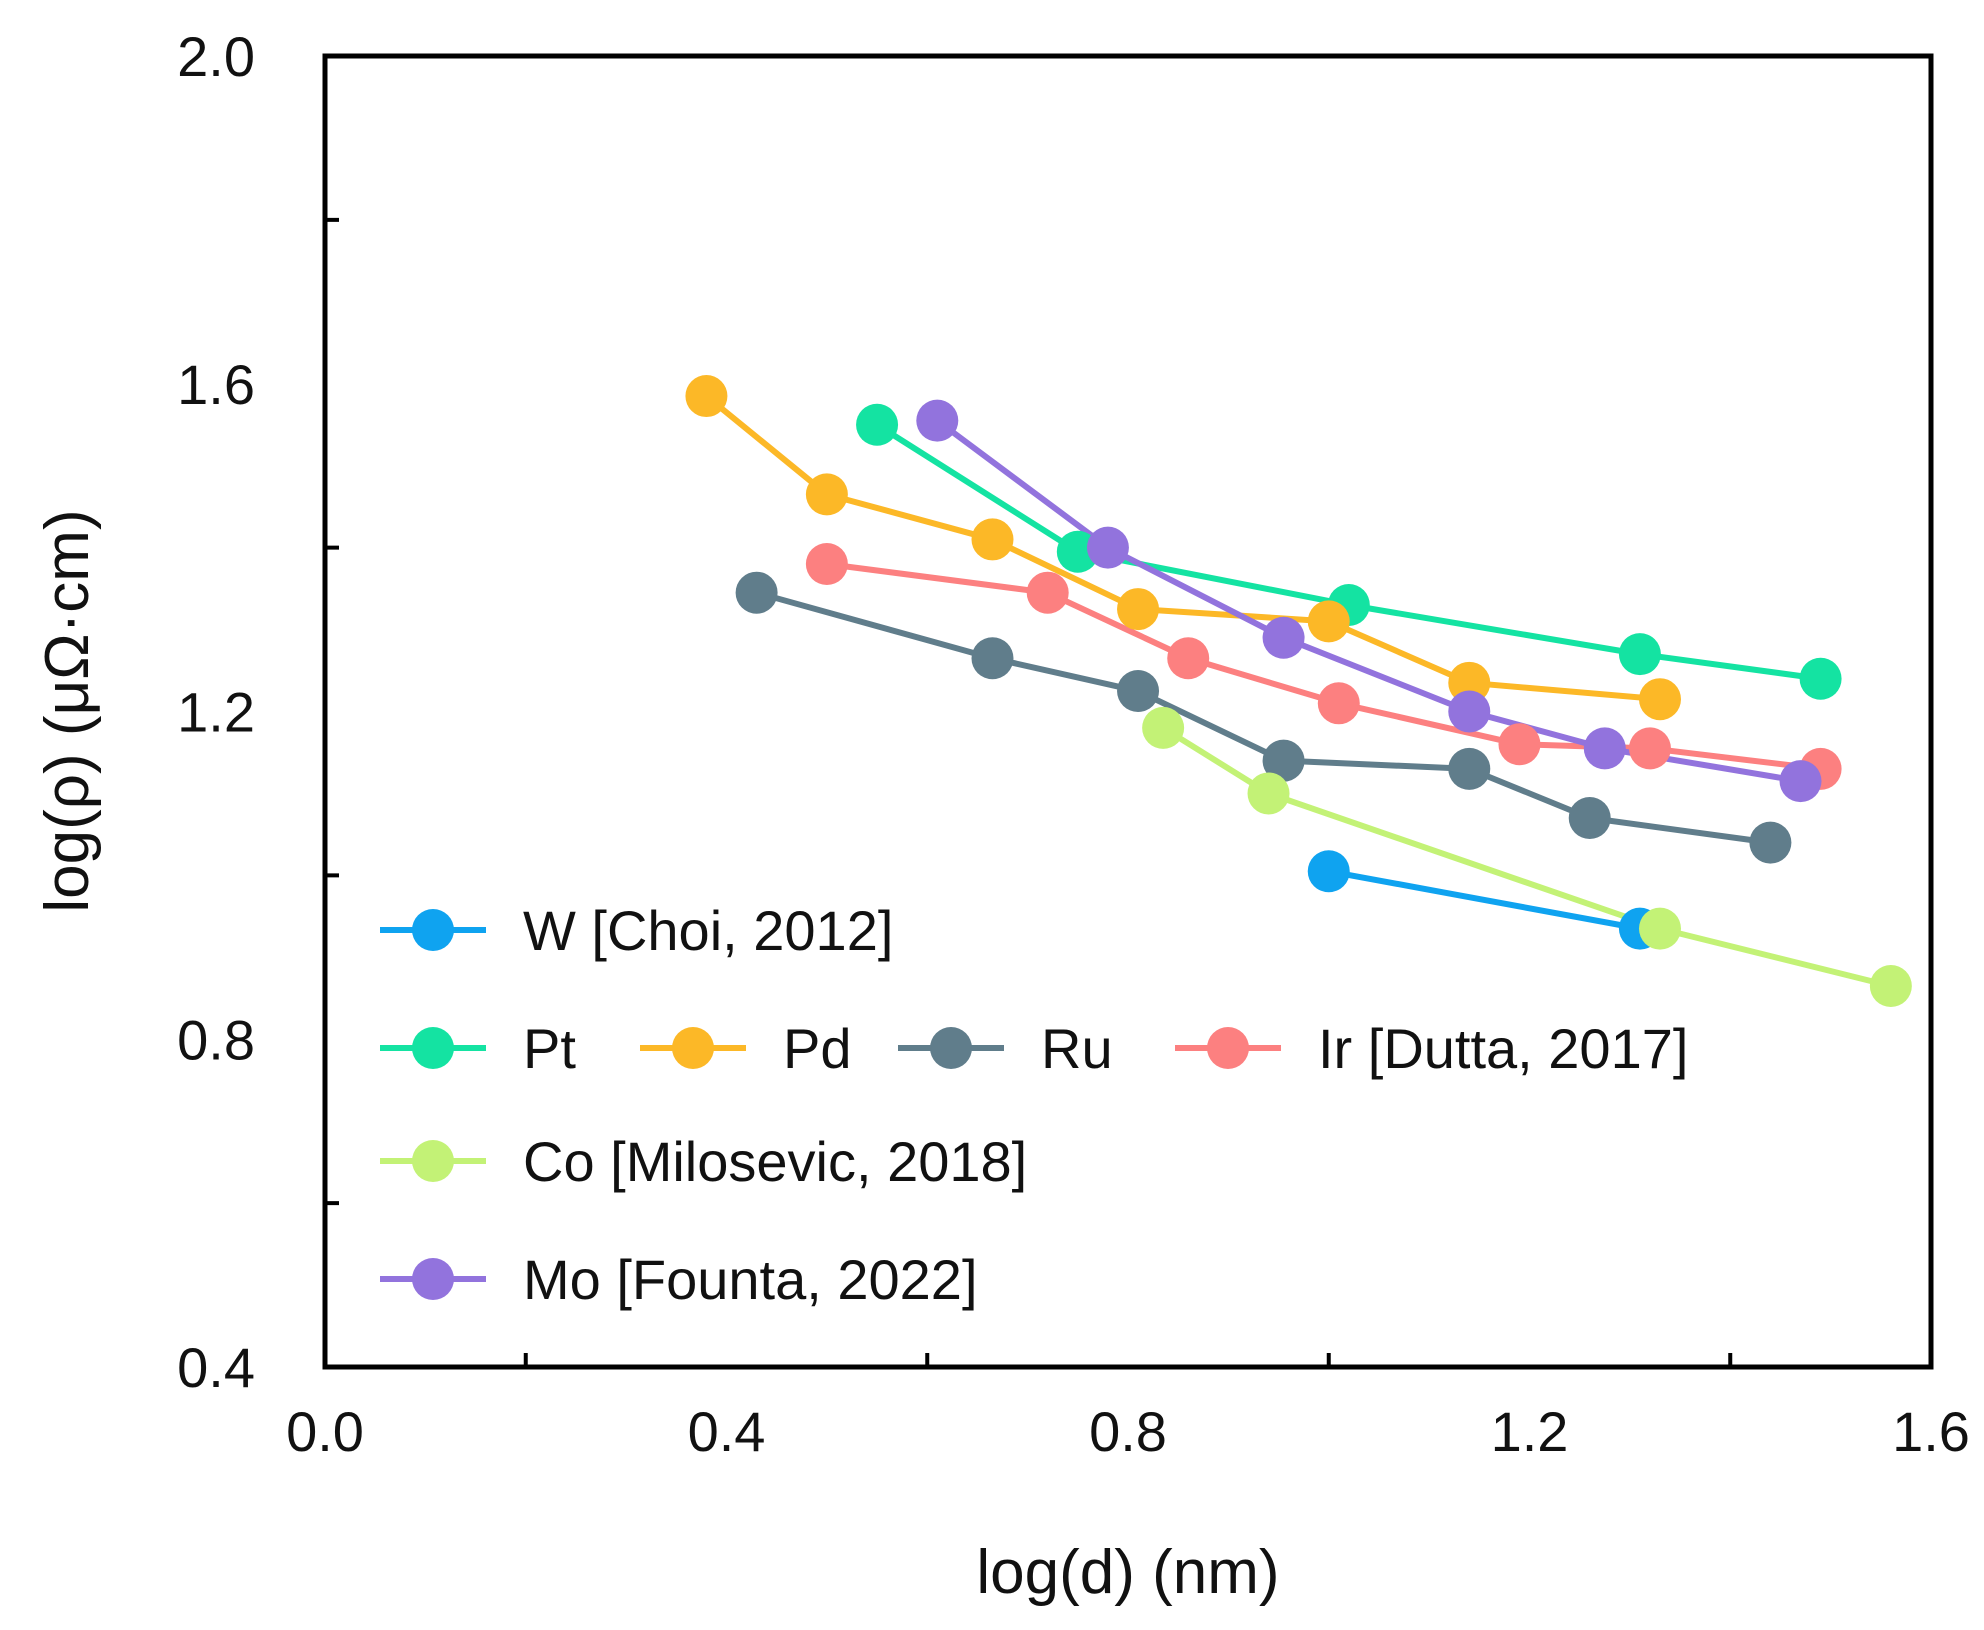 The height and width of the screenshot is (1630, 1984). What do you see at coordinates (727, 1431) in the screenshot?
I see `x-tick-label: 0.4` at bounding box center [727, 1431].